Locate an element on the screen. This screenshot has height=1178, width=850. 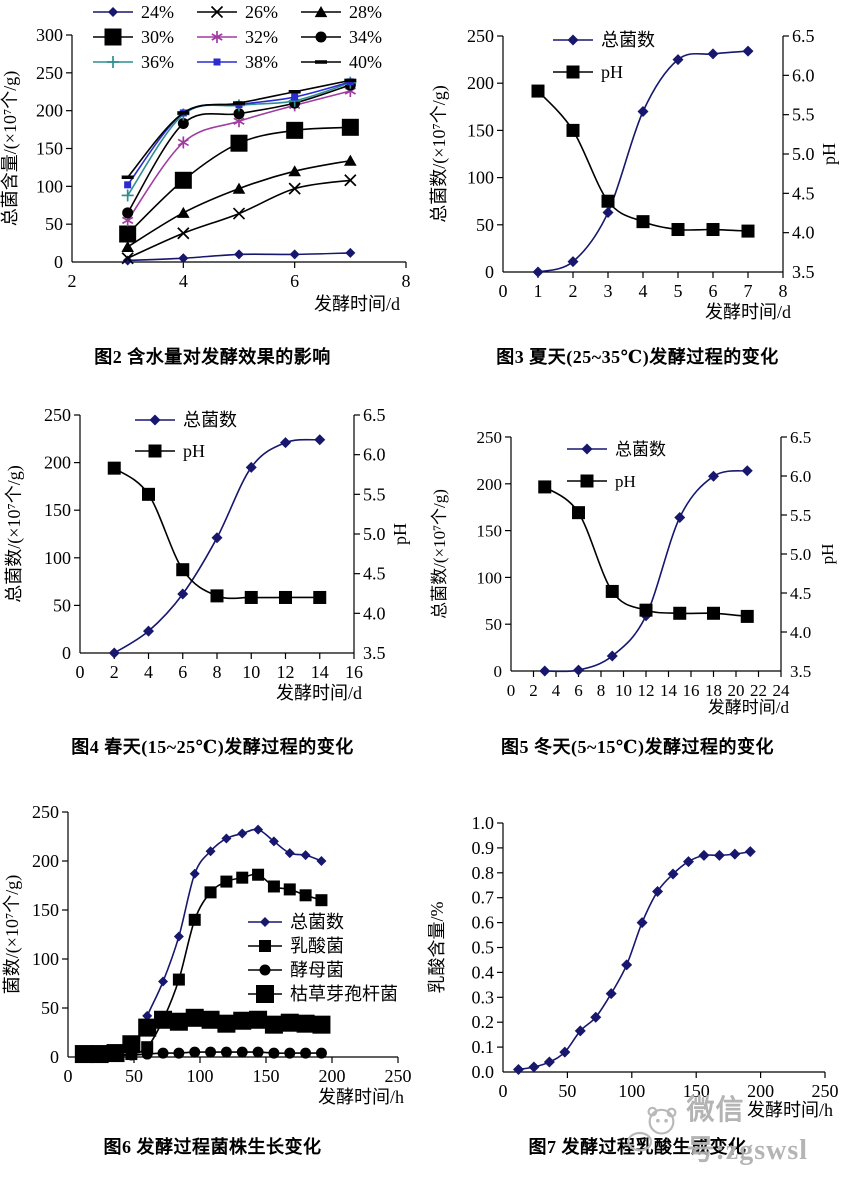
svg-text: 30% is located at coordinates (157, 37).